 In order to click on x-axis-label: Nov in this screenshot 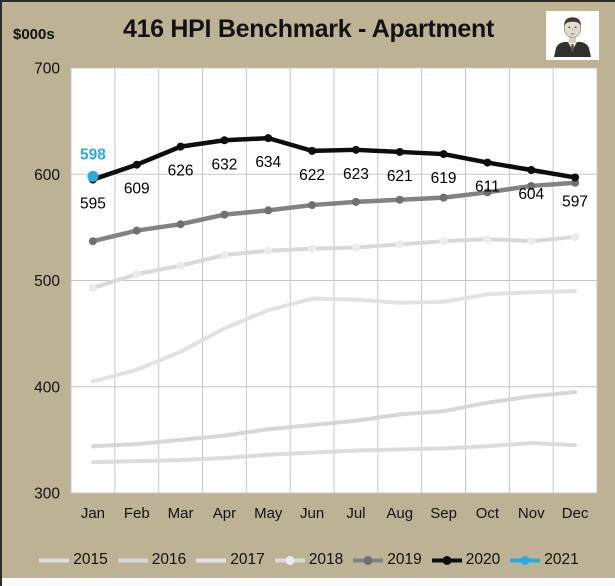, I will do `click(531, 513)`.